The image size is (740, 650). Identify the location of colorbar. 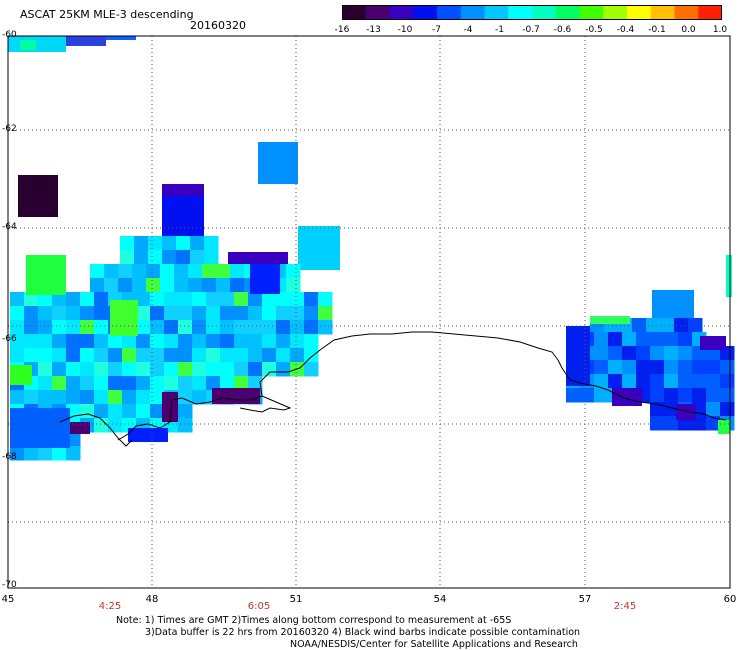
(532, 12).